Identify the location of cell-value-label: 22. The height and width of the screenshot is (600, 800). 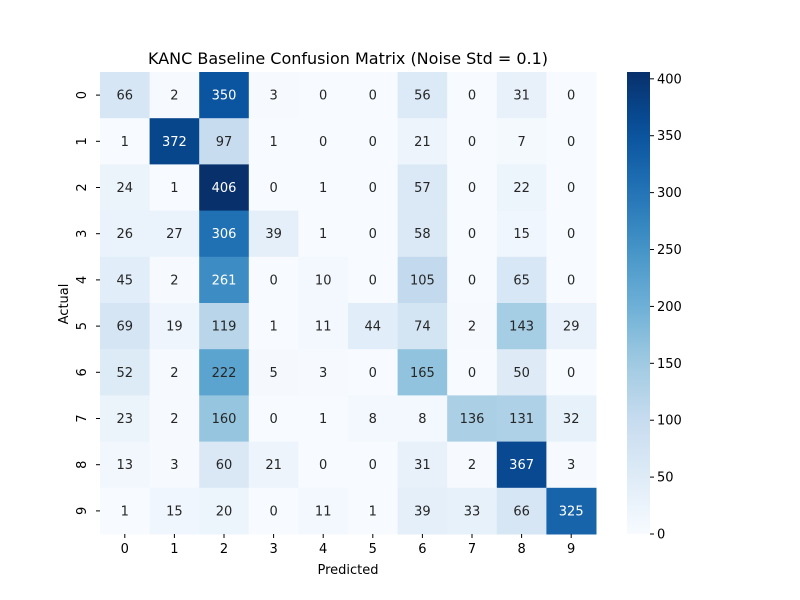
(521, 188).